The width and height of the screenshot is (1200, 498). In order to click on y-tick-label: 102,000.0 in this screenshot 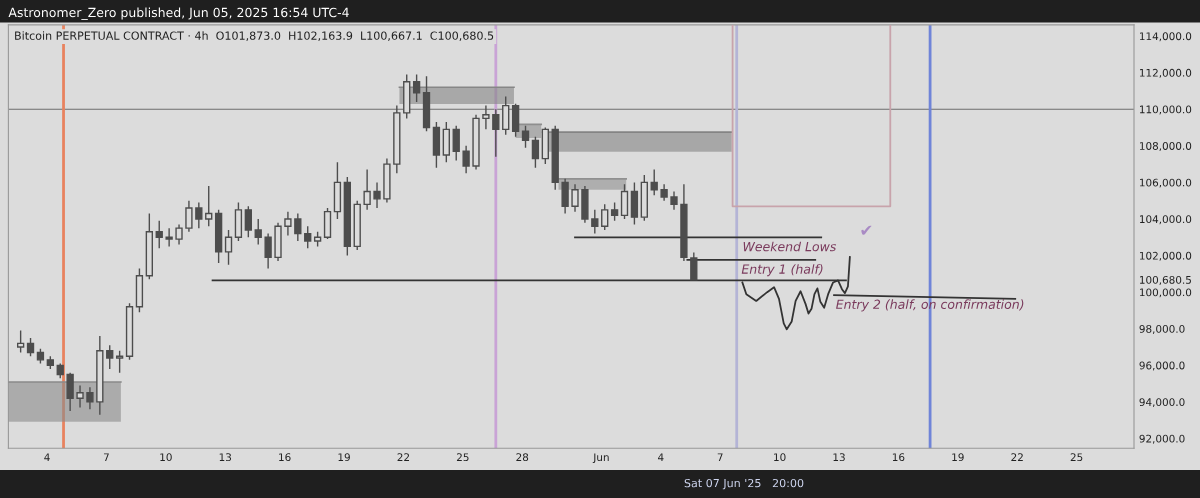, I will do `click(1166, 256)`.